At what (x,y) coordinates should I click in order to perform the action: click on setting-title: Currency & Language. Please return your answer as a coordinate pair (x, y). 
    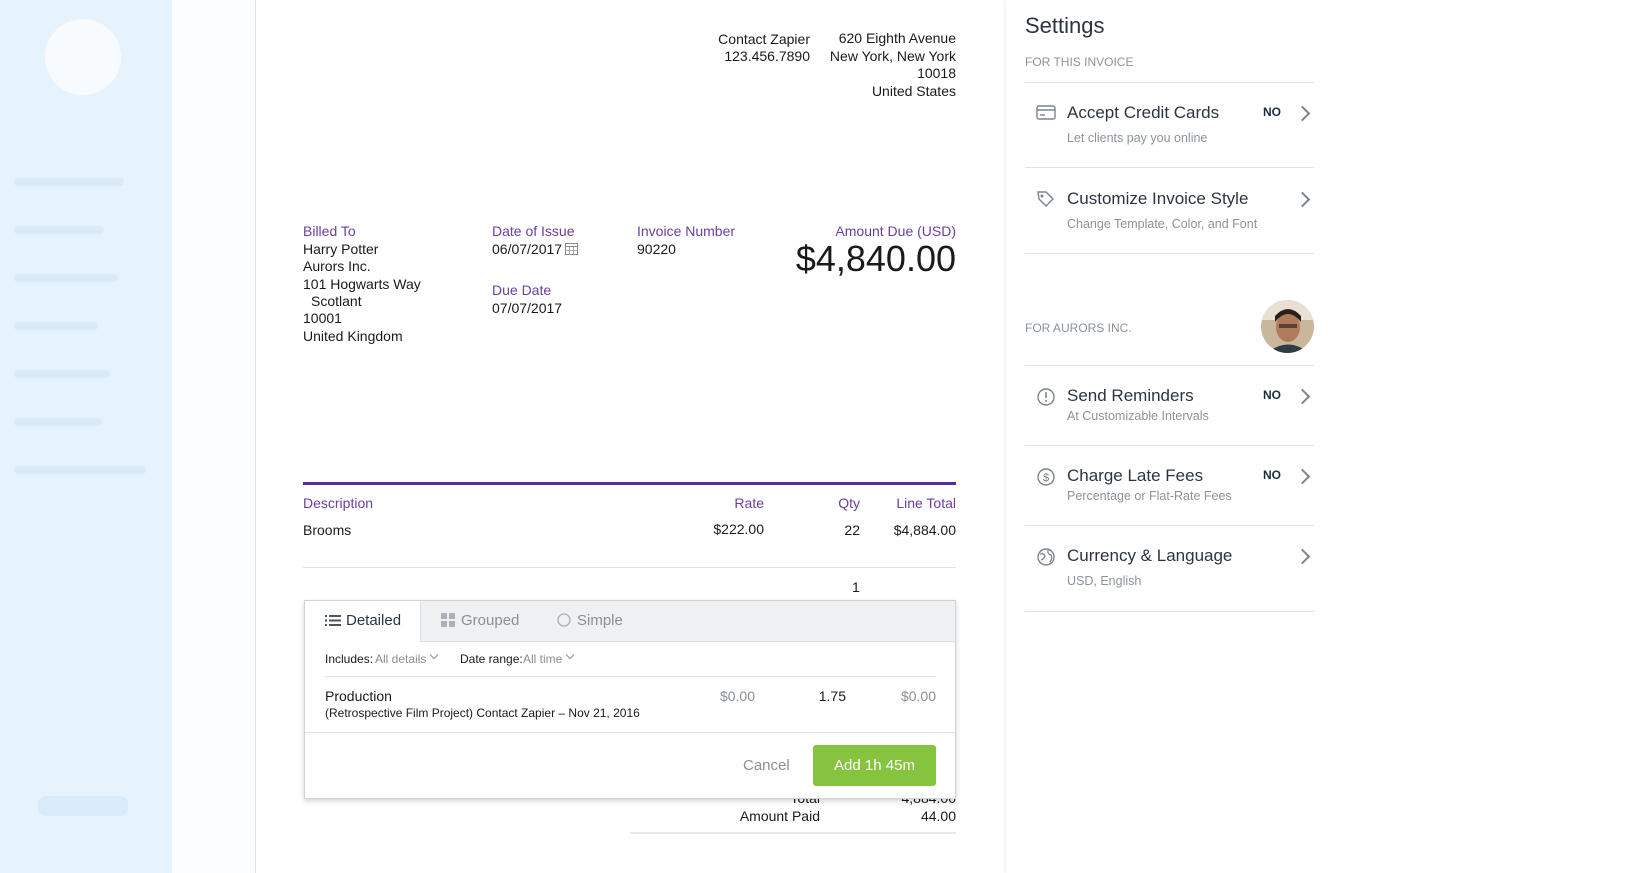
    Looking at the image, I should click on (1150, 555).